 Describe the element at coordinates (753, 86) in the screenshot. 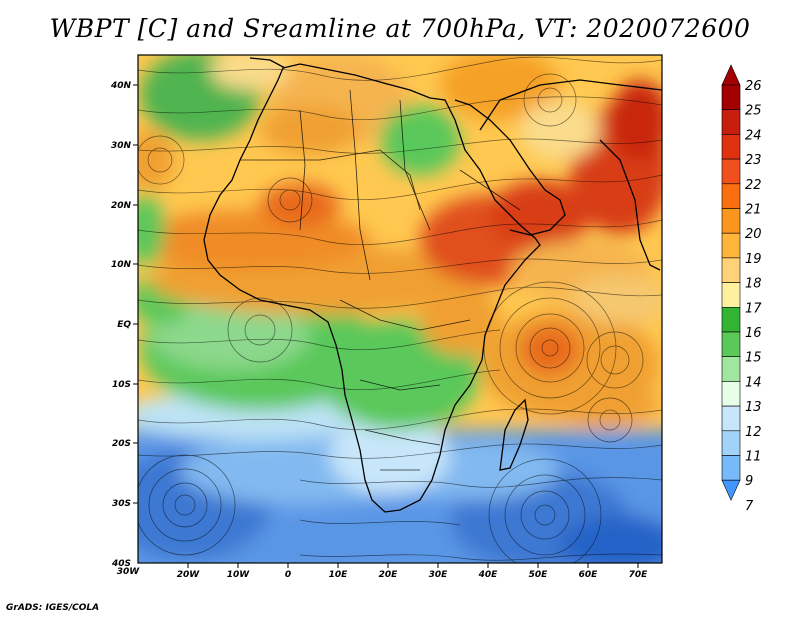

I see `colorbar-label: 26` at that location.